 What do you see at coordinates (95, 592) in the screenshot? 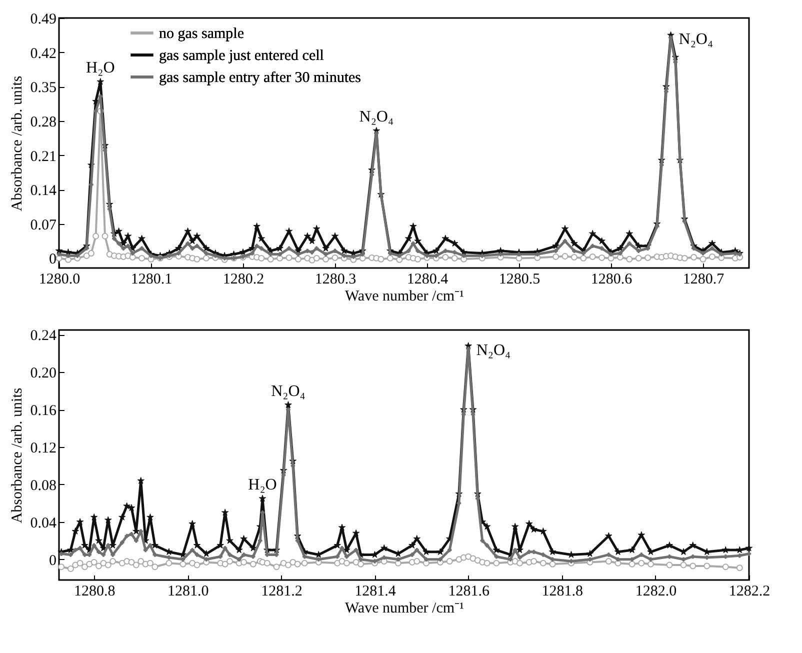
I see `x-tick-label: 1280.8` at bounding box center [95, 592].